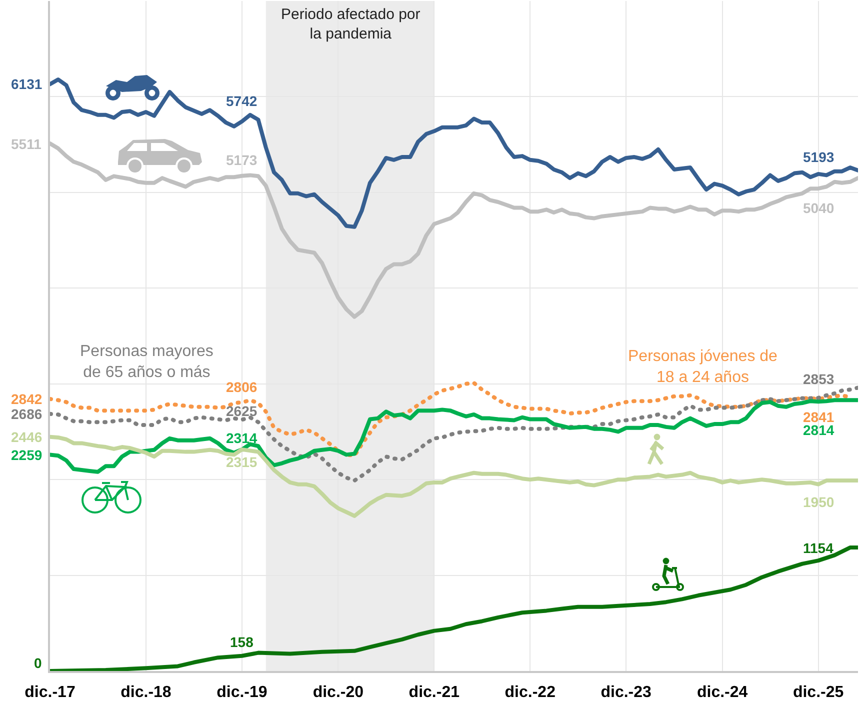 The height and width of the screenshot is (701, 860). I want to click on data-label: 2686, so click(26, 414).